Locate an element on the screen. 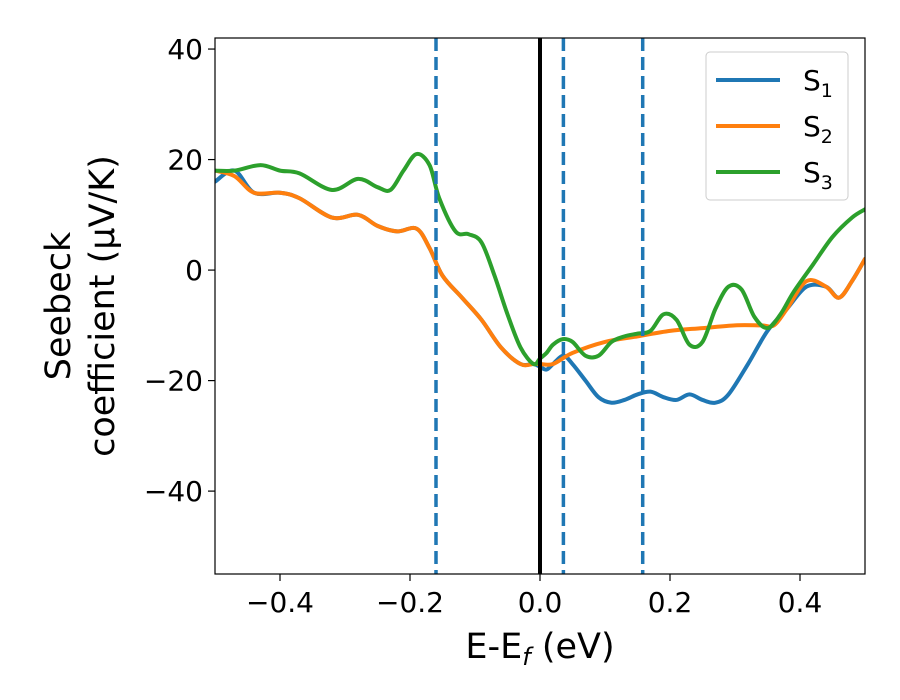  x-tick-label: 0.2 is located at coordinates (670, 602).